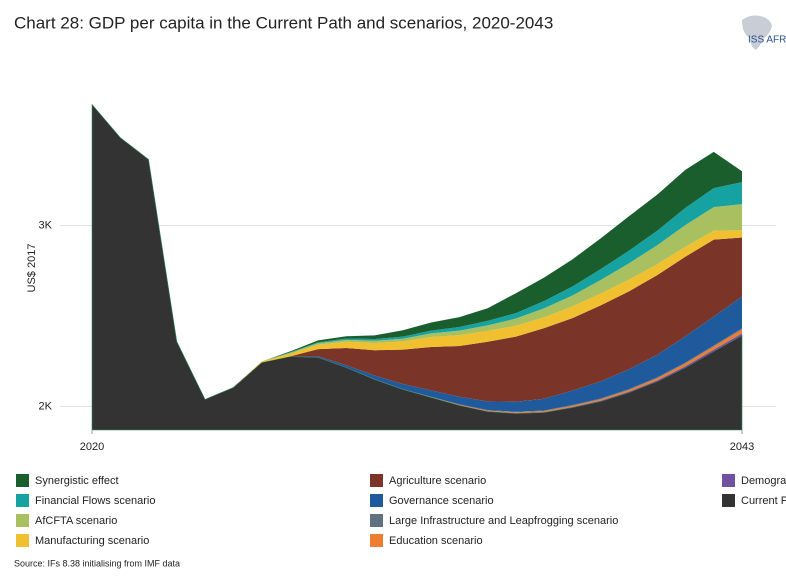 The image size is (786, 588). I want to click on legend-label: Agriculture scenario, so click(437, 481).